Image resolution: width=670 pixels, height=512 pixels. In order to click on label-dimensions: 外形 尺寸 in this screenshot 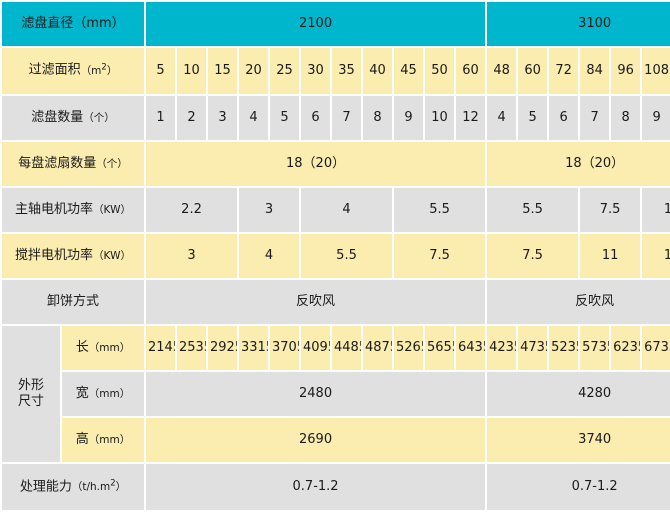, I will do `click(31, 394)`.